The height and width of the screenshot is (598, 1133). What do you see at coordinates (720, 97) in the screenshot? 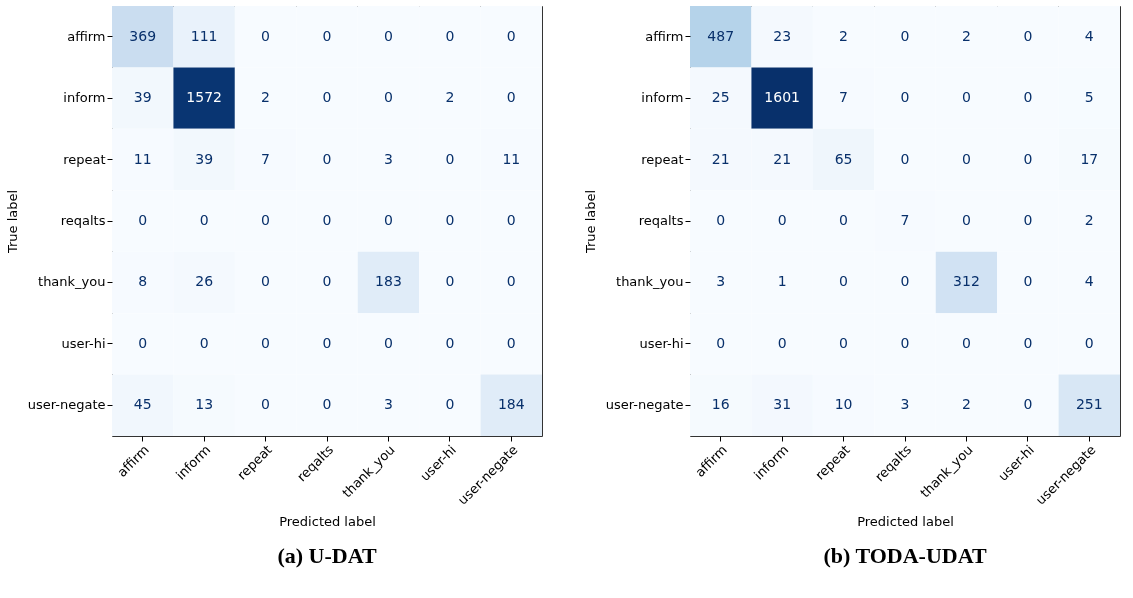
I see `data-label: 25` at bounding box center [720, 97].